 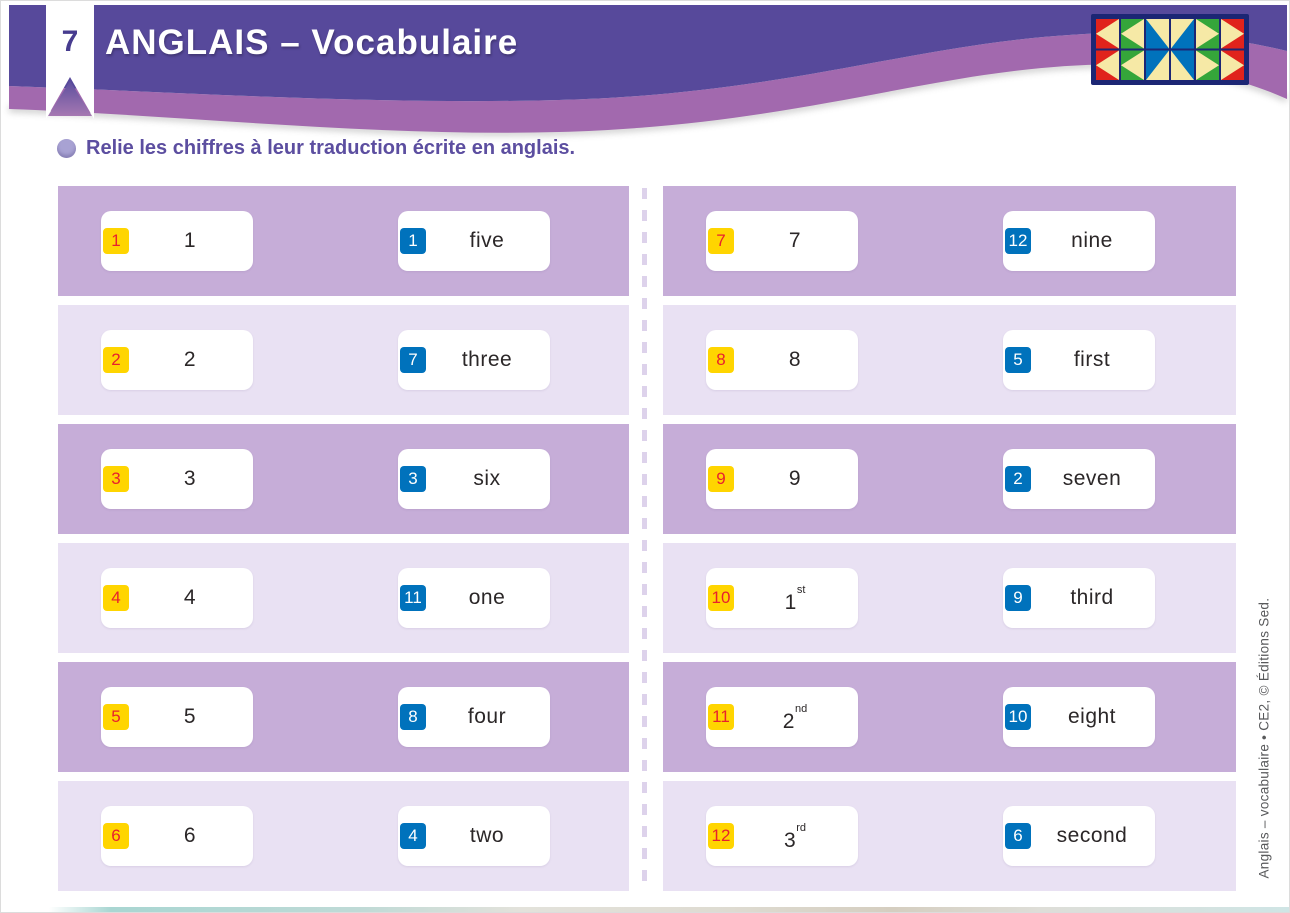 I want to click on row-band: 8 8 5 first, so click(x=949, y=360).